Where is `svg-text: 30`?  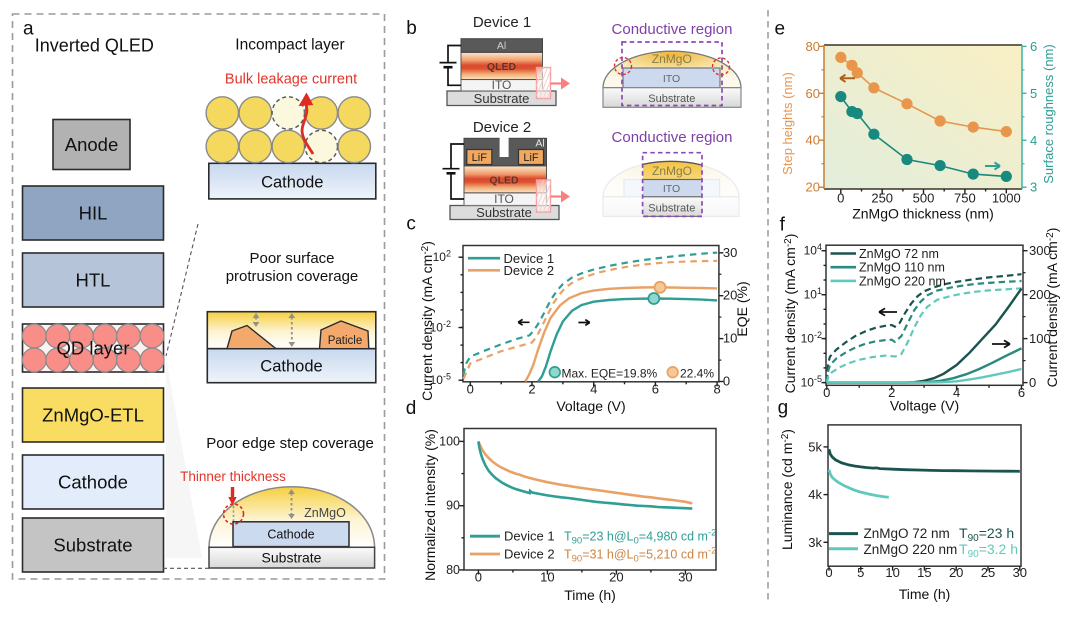 svg-text: 30 is located at coordinates (730, 252).